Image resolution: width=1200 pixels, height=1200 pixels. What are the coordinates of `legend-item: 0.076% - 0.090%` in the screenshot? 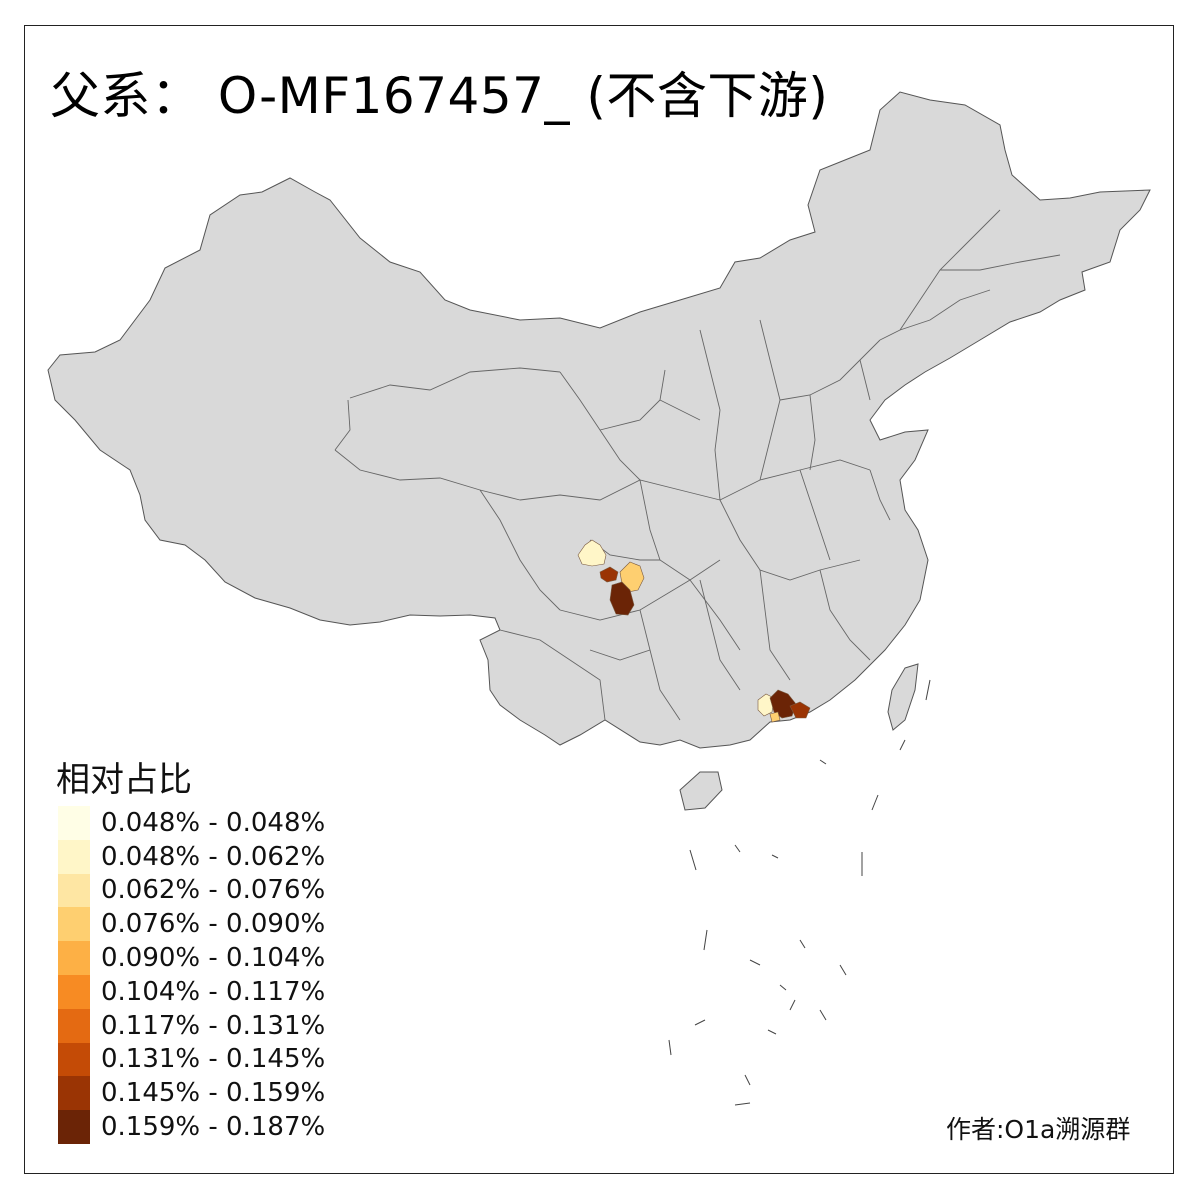 It's located at (192, 924).